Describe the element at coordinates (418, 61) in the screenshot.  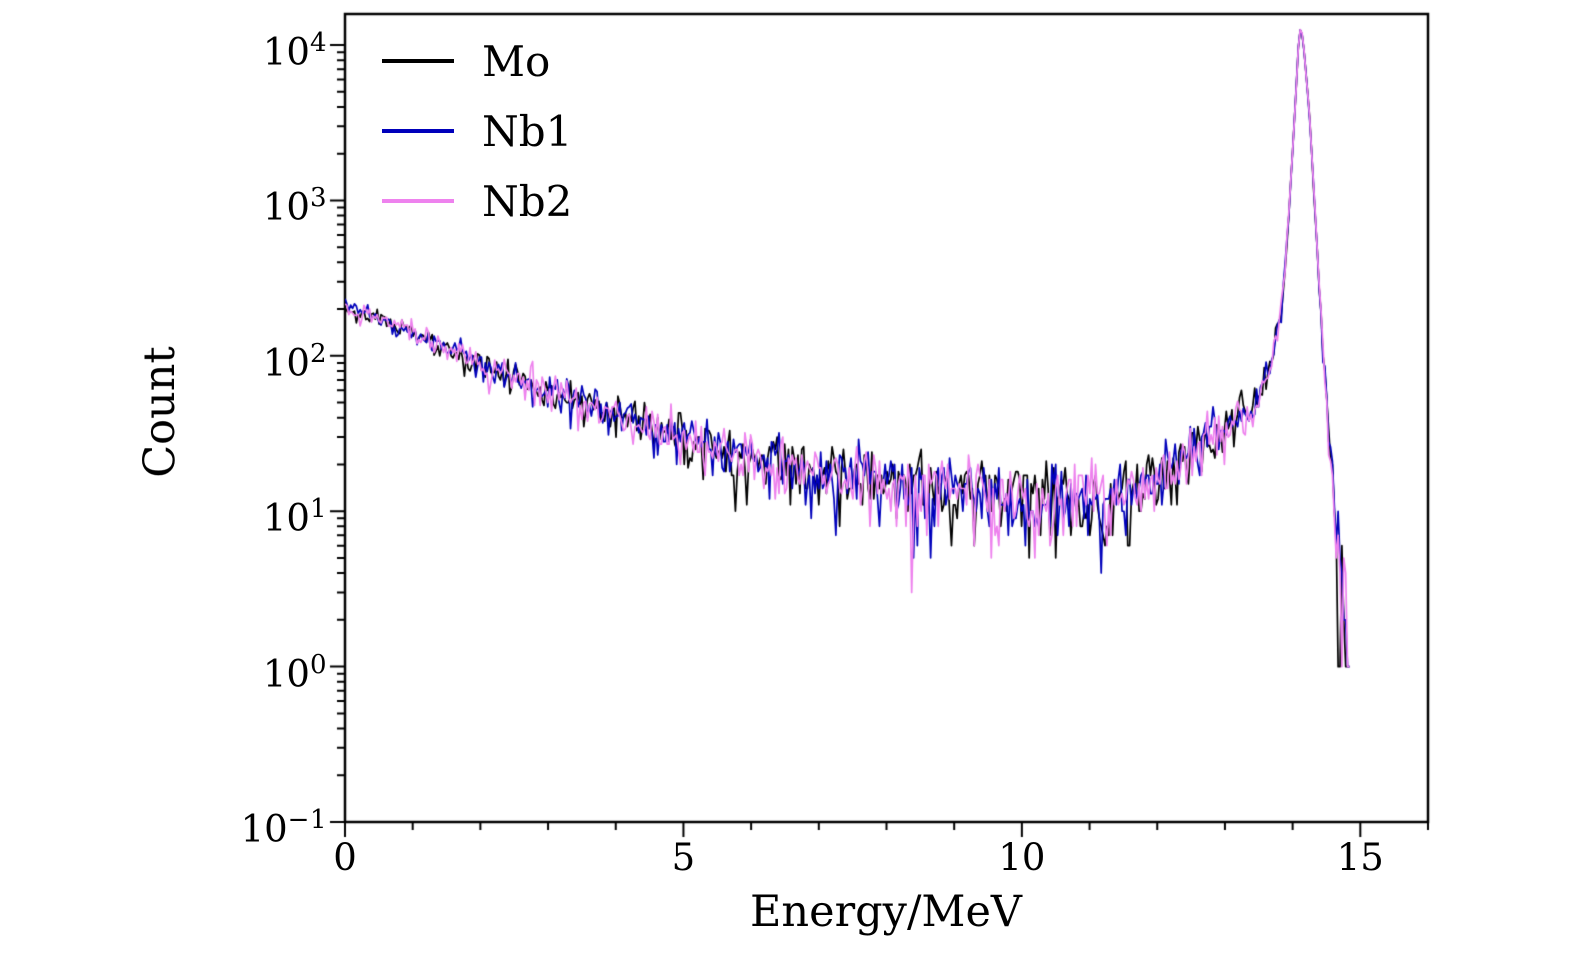
I see `legend-line-swatch-mo` at that location.